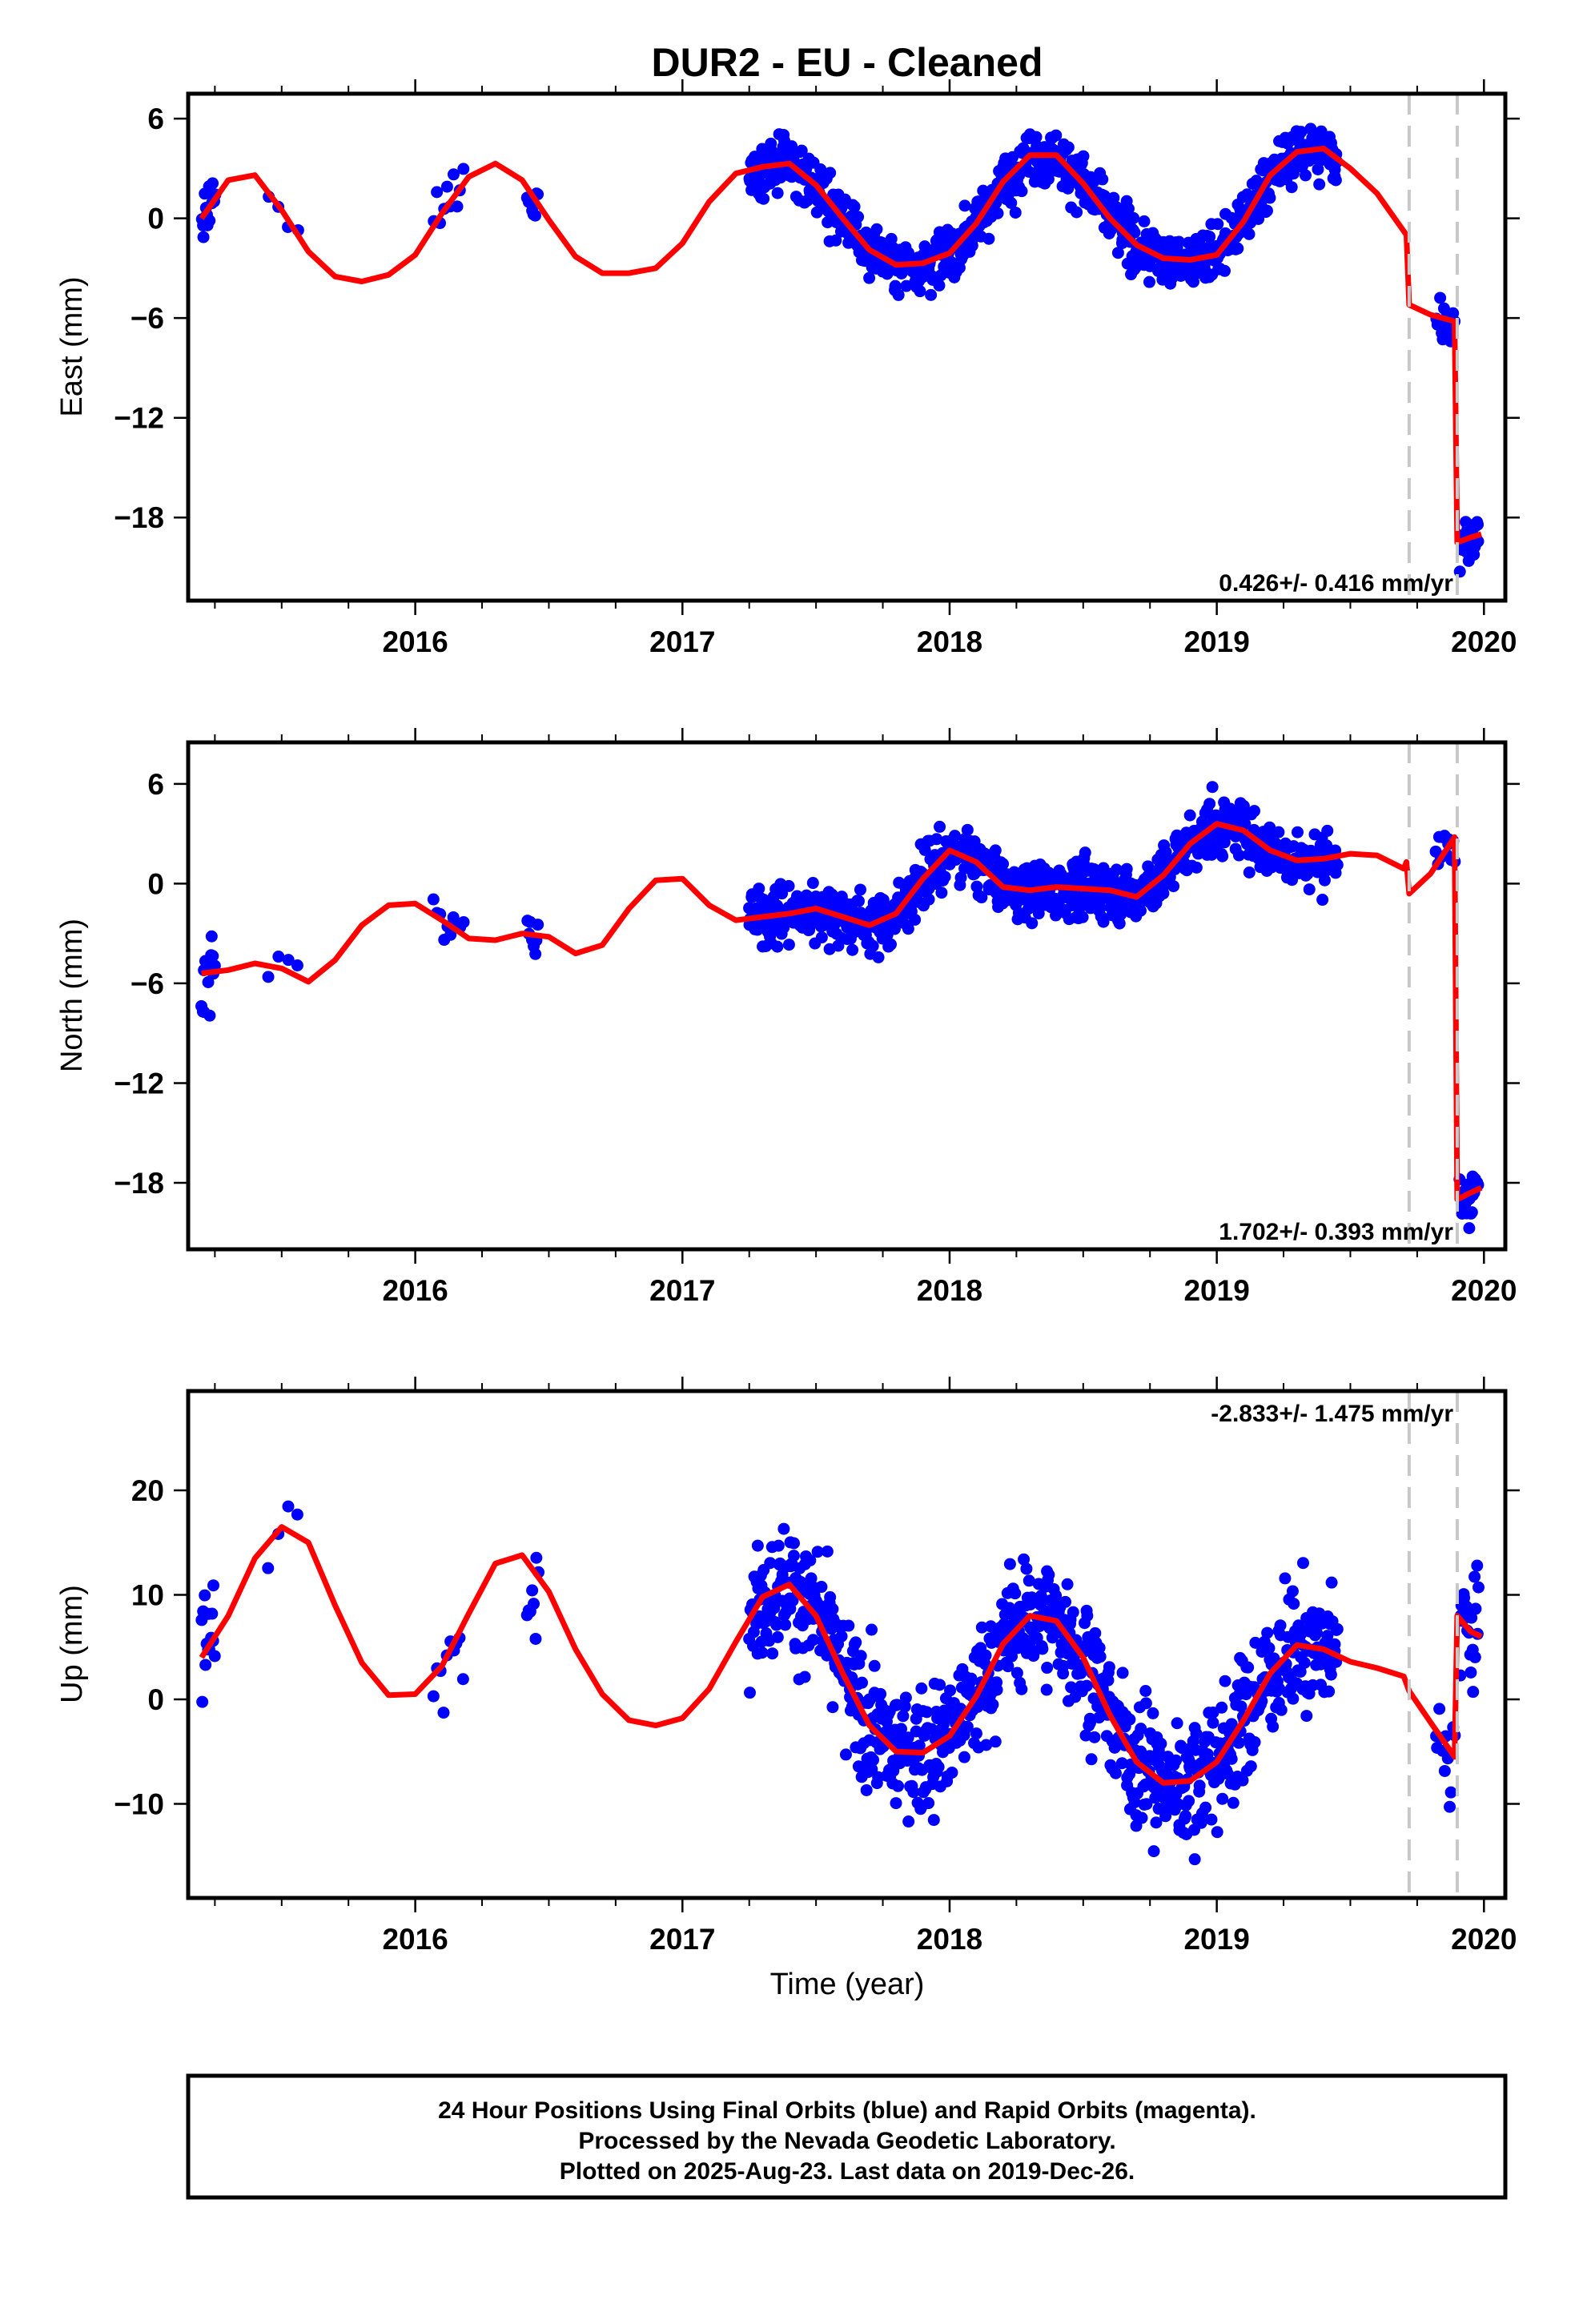 Image resolution: width=1583 pixels, height=2324 pixels. What do you see at coordinates (139, 517) in the screenshot?
I see `east-y-tick-label: −18` at bounding box center [139, 517].